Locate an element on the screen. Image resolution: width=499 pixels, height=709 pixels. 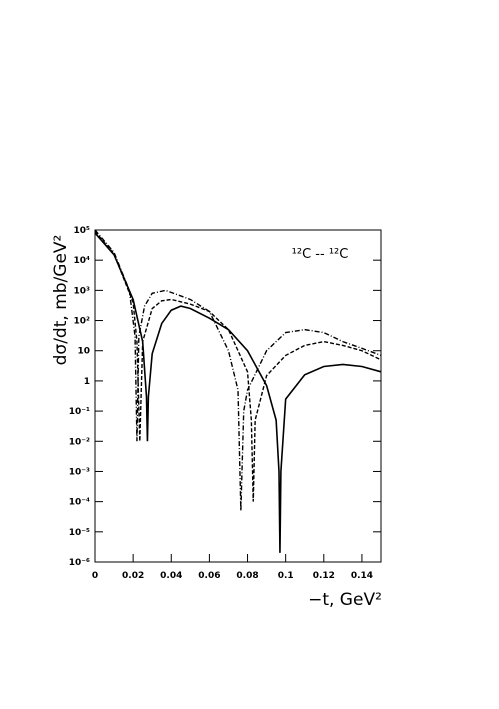
y-tick-label: 10⁻⁶ is located at coordinates (79, 563).